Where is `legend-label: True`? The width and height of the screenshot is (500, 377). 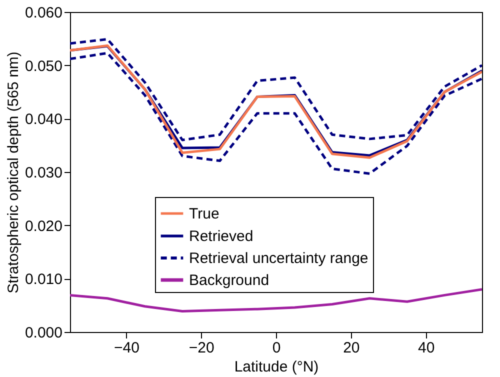 legend-label: True is located at coordinates (204, 214).